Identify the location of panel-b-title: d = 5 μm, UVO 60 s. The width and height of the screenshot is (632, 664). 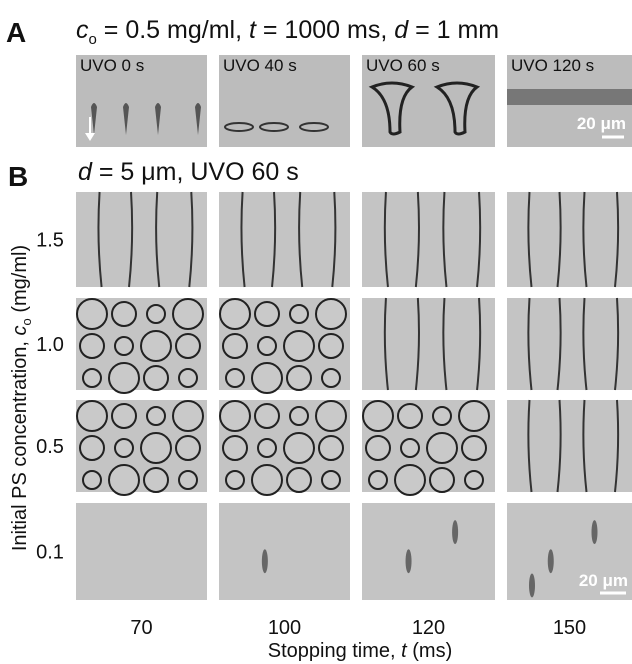
(188, 172).